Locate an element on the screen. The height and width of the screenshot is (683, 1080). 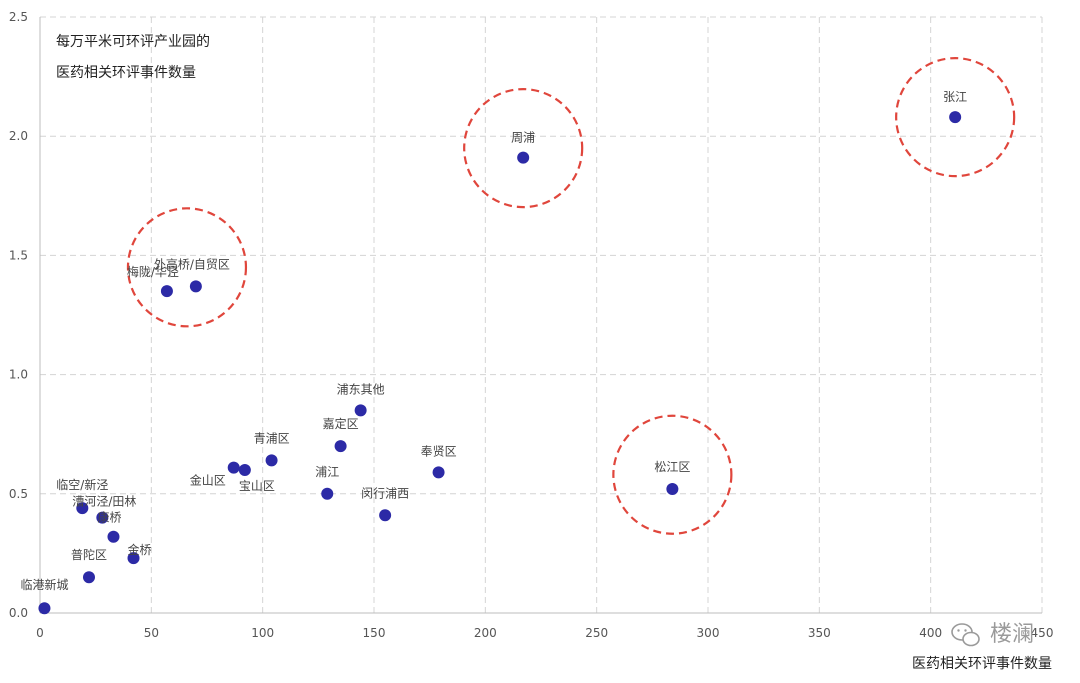
leader-line is located at coordinates (167, 272).